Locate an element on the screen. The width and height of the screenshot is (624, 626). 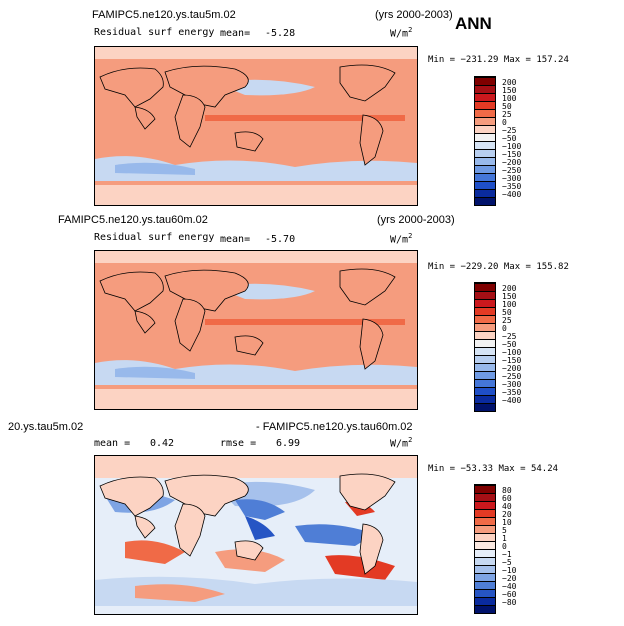
panel3-minmax: Min = −53.33 Max = 54.24 is located at coordinates (493, 469).